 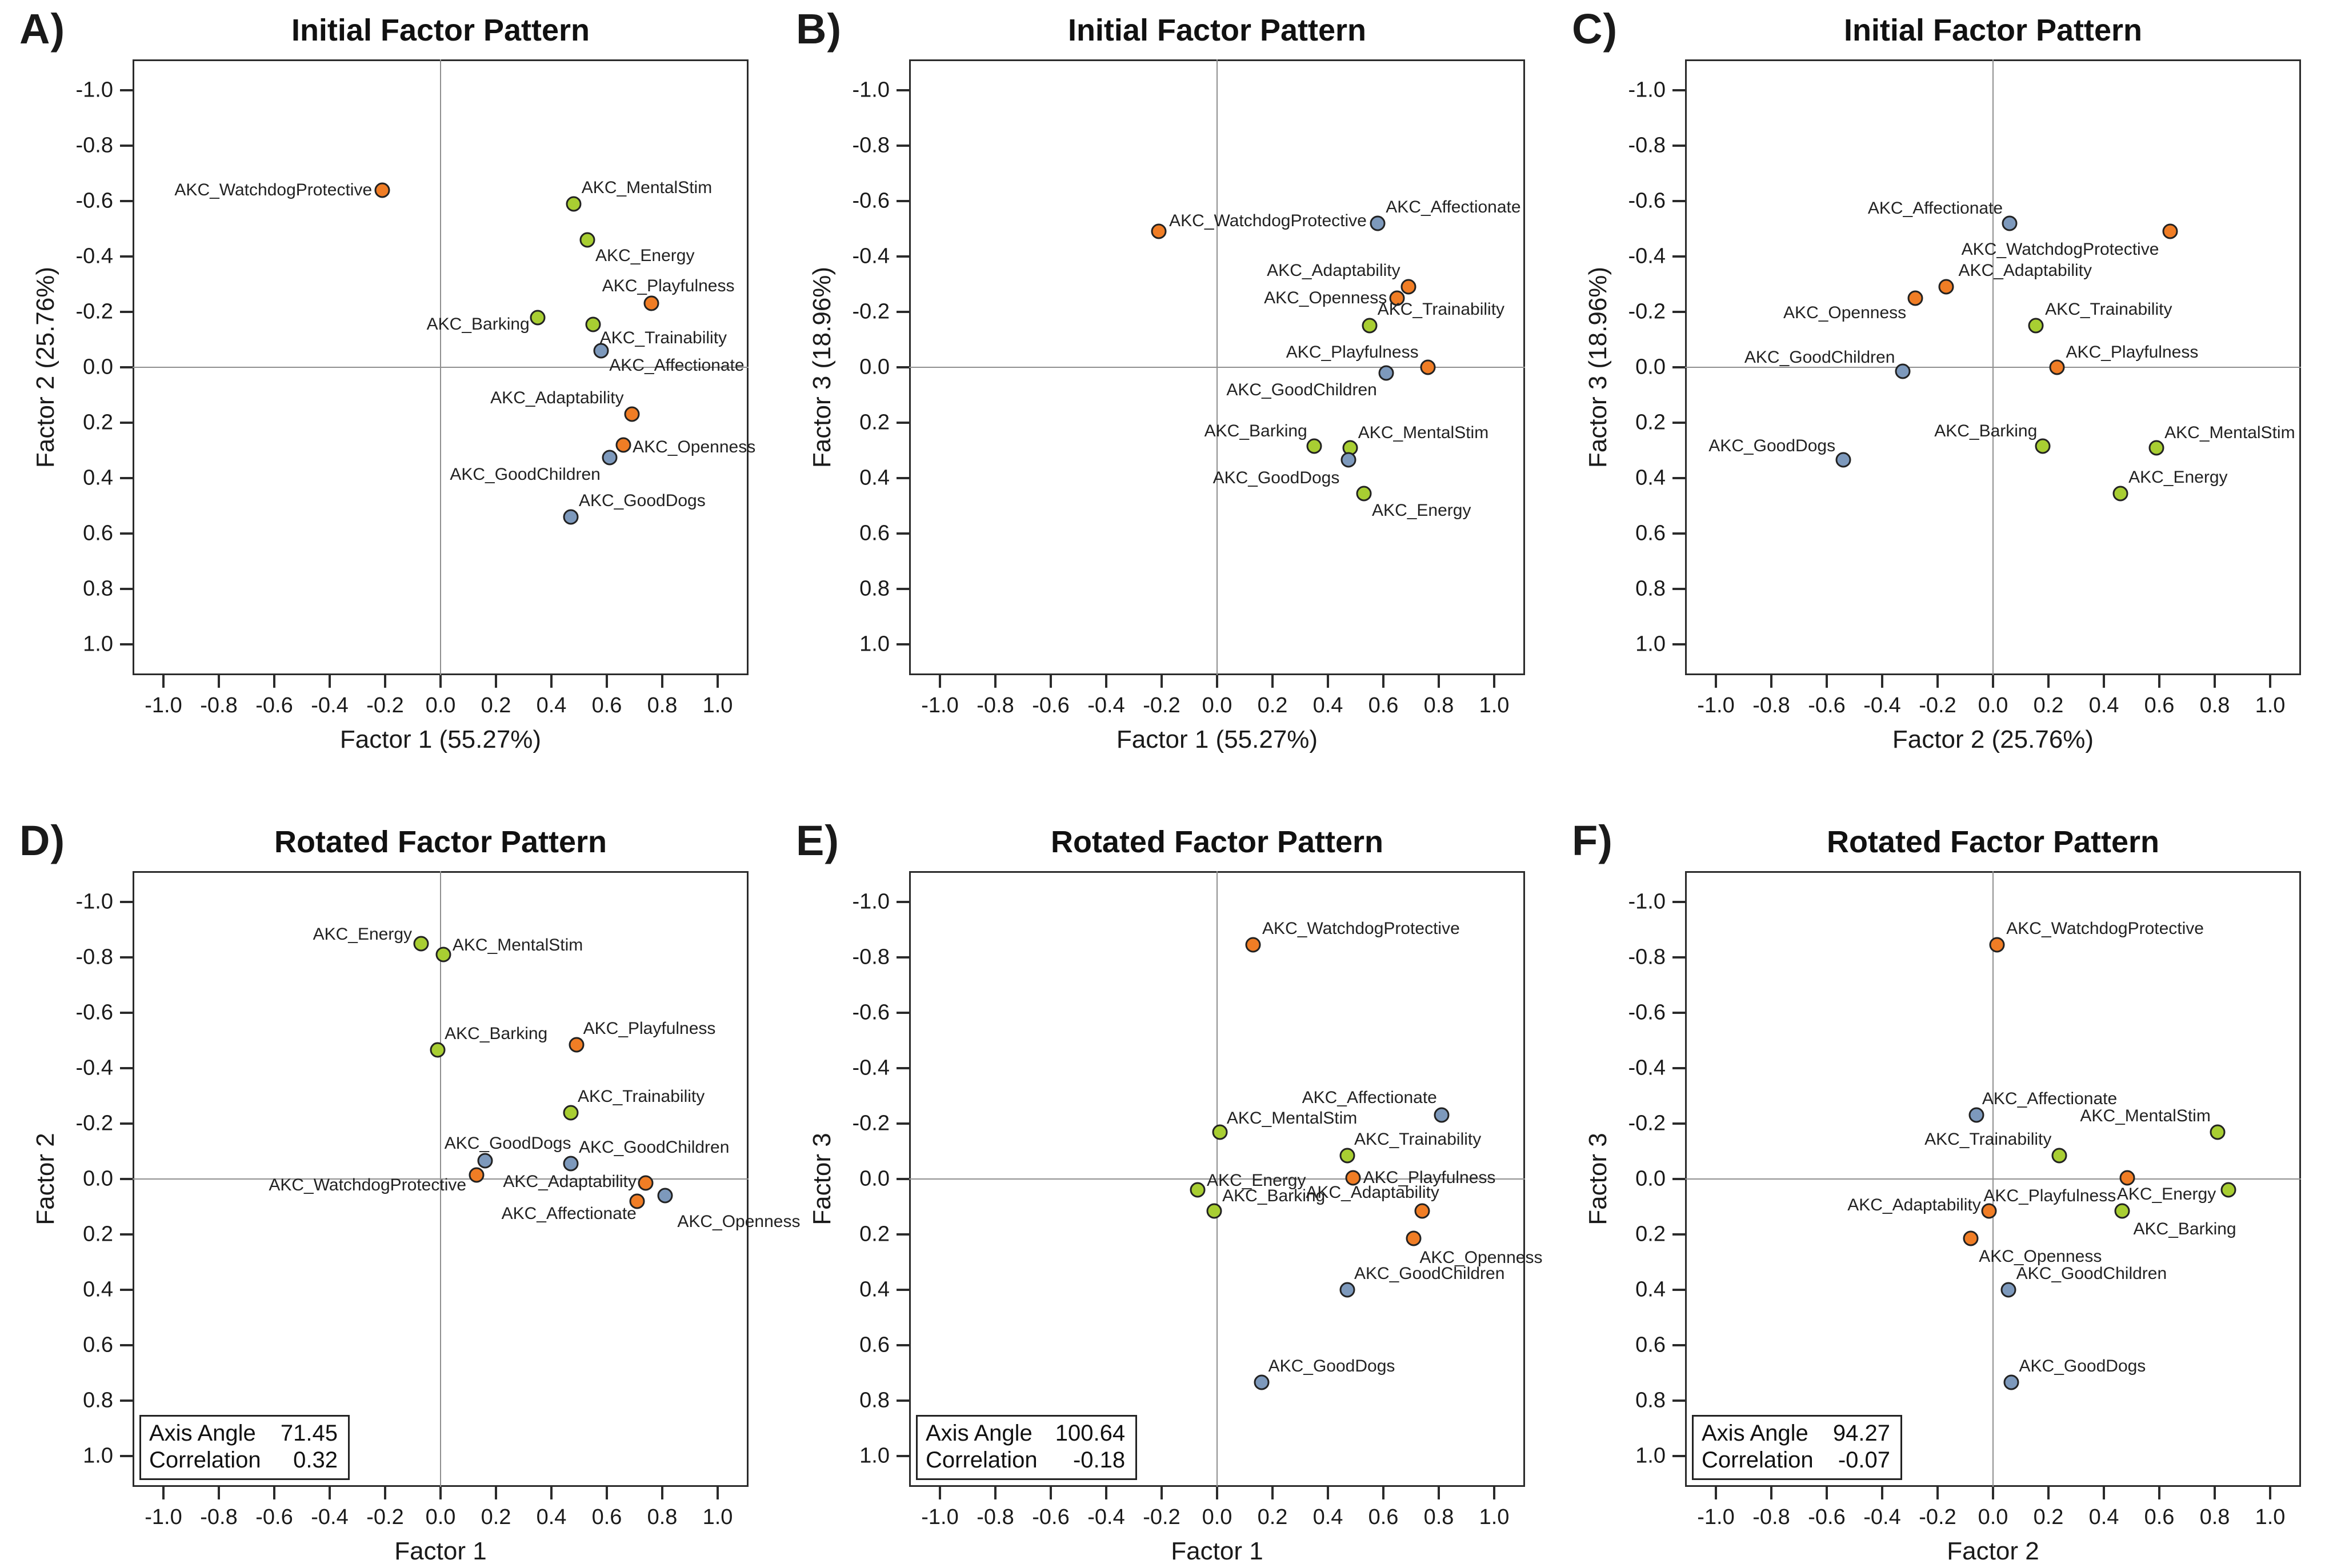 What do you see at coordinates (1090, 1433) in the screenshot?
I see `axis-angle-value: 100.64` at bounding box center [1090, 1433].